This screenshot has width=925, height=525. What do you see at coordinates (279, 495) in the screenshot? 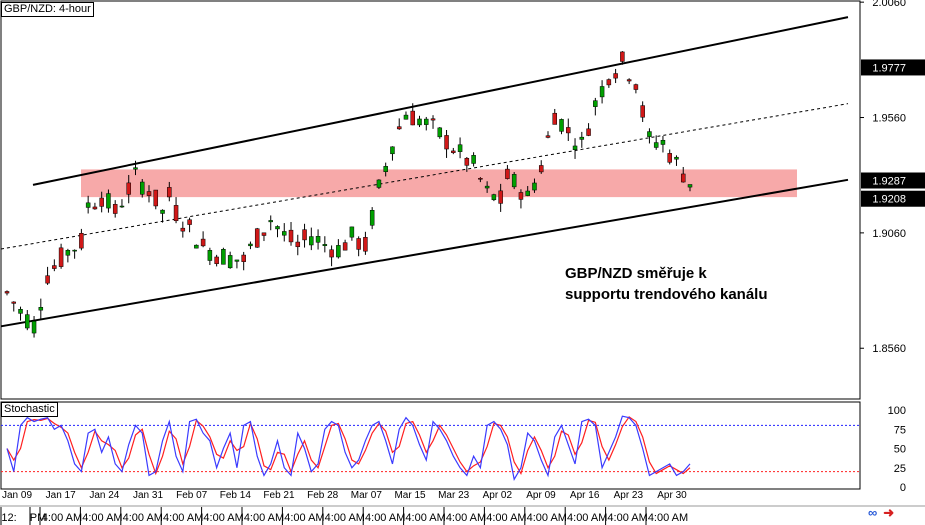
I see `date-label: Feb 21` at bounding box center [279, 495].